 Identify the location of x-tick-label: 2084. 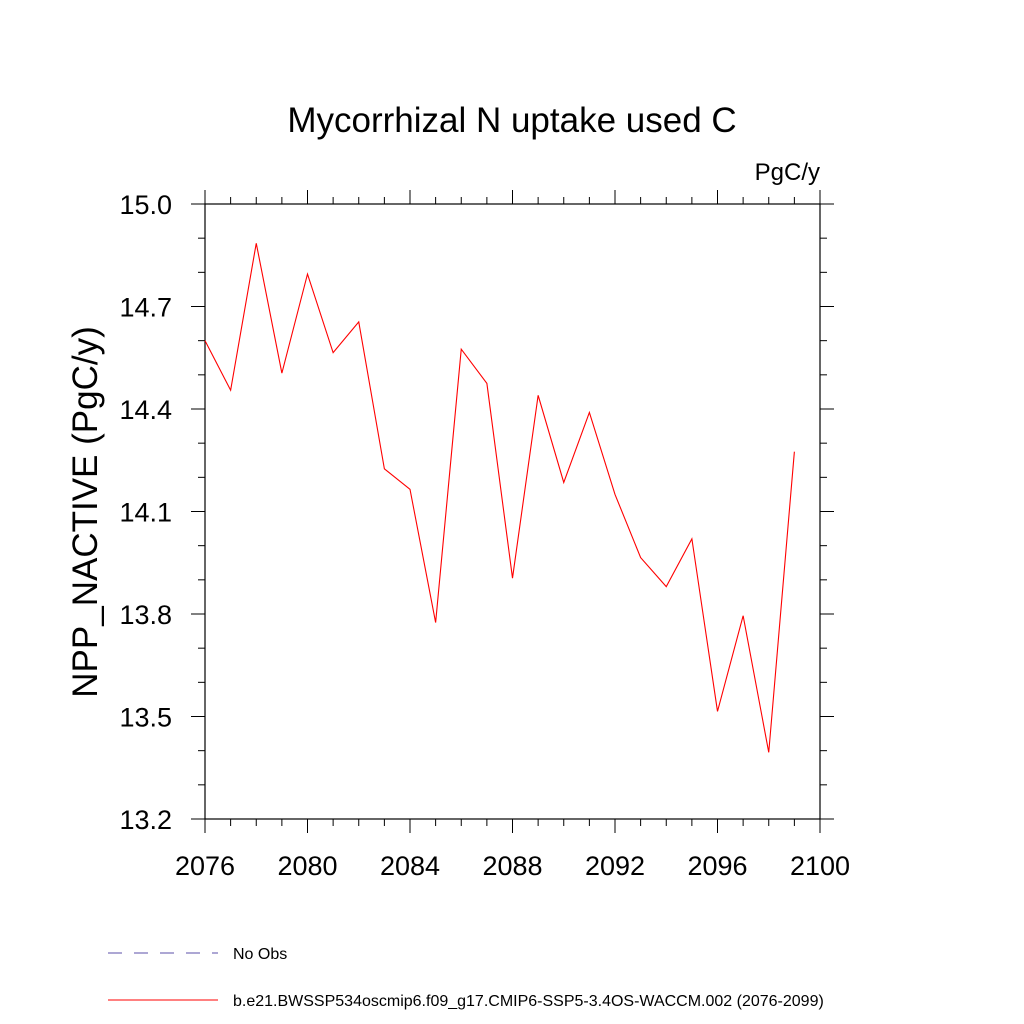
(410, 866).